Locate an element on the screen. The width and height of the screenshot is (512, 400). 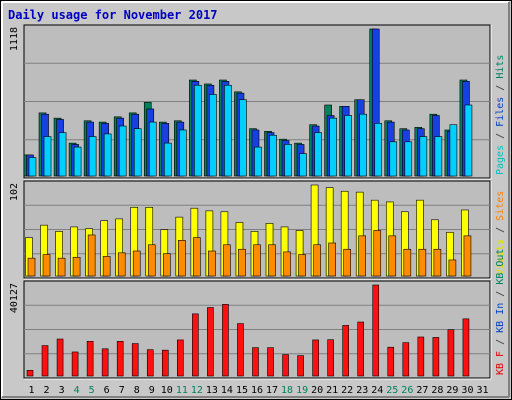
x-tick-label: 25 is located at coordinates (392, 390).